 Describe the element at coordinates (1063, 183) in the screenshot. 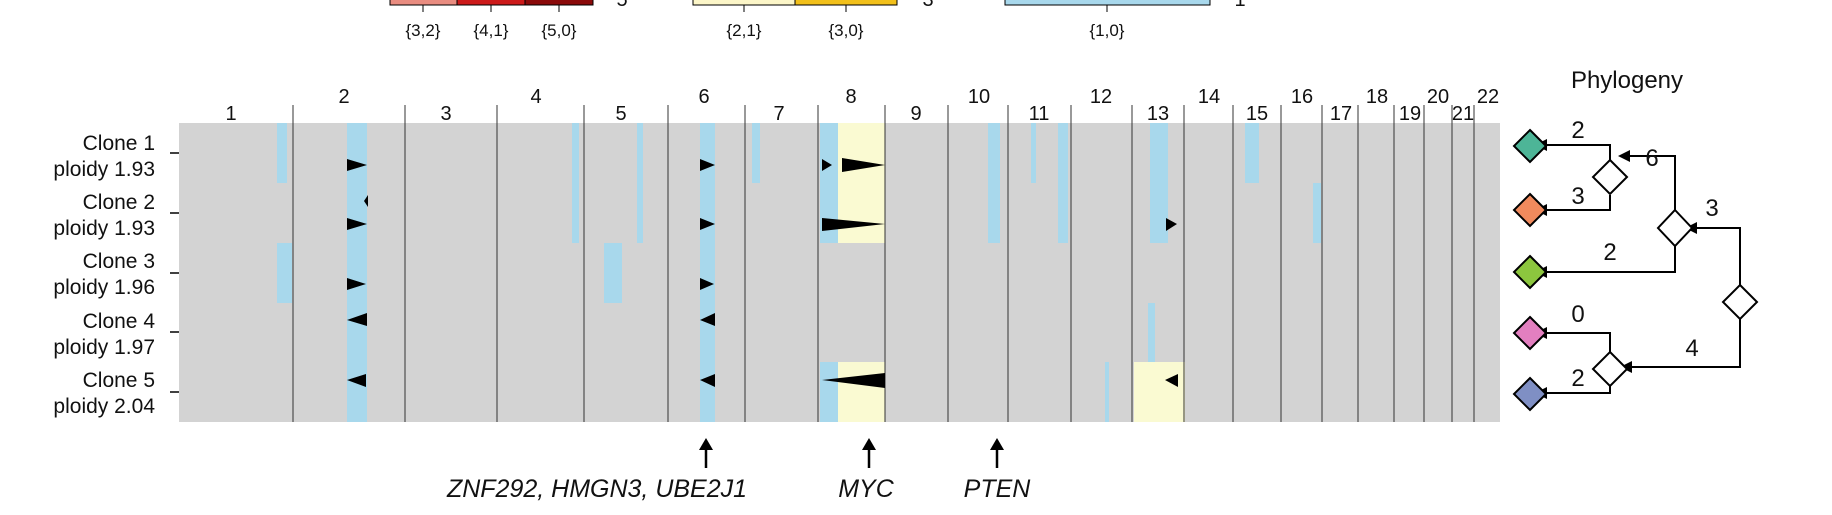

I see `del-region-chr11b` at that location.